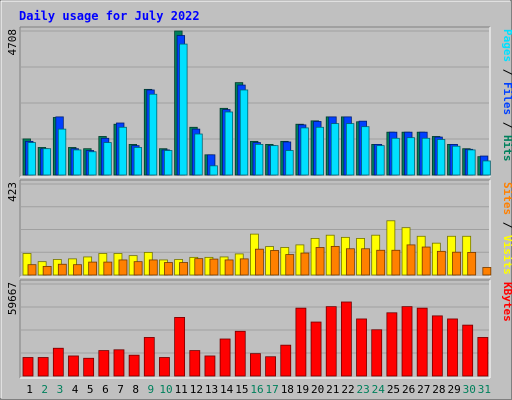 The height and width of the screenshot is (400, 512). Describe the element at coordinates (287, 389) in the screenshot. I see `day-label-18: 18` at that location.